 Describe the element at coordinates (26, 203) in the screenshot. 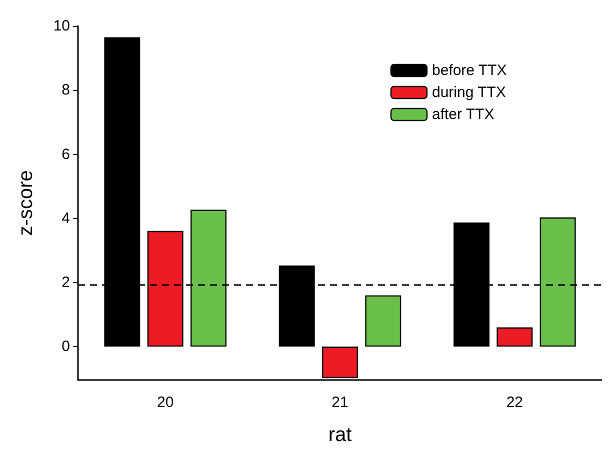

I see `y-axis-title: z-score` at that location.